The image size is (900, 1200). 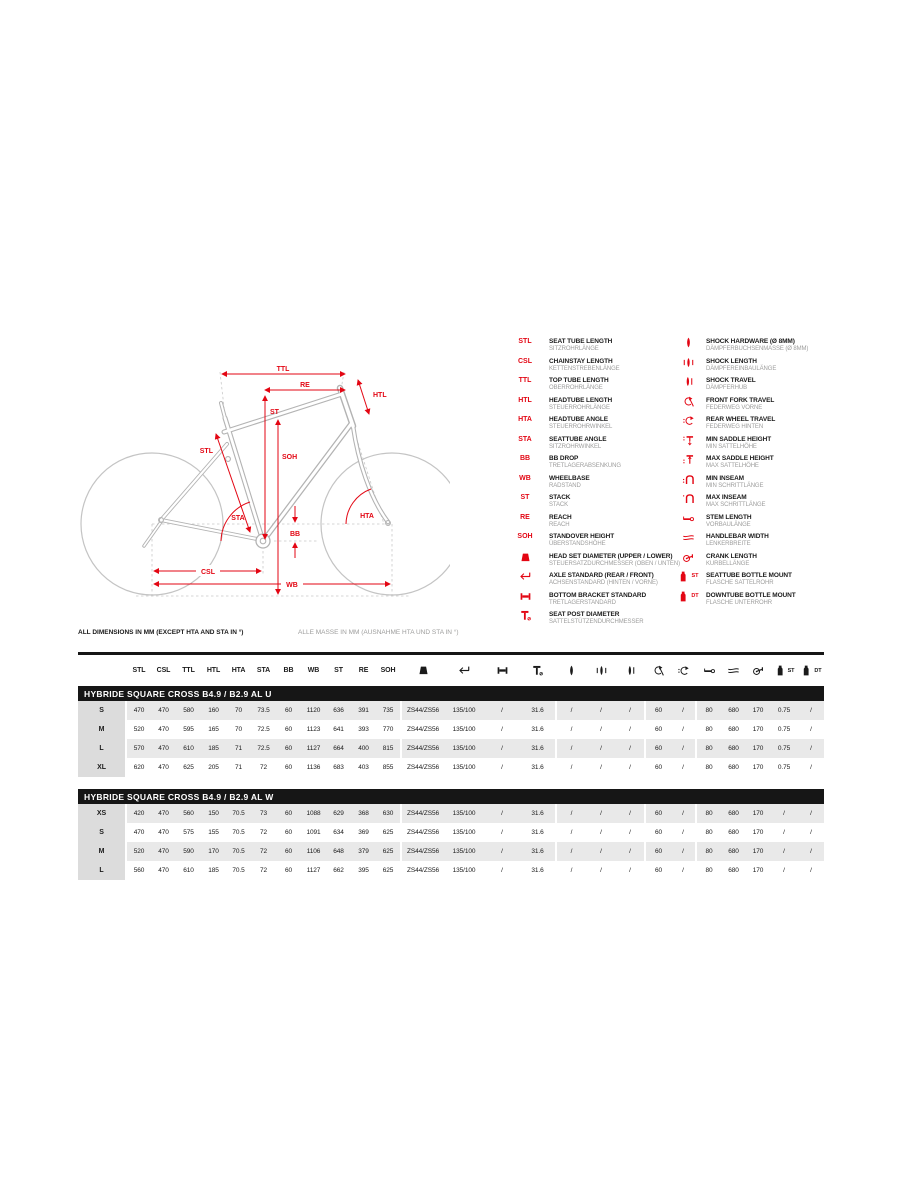 I want to click on col-header-shock-hw, so click(x=571, y=670).